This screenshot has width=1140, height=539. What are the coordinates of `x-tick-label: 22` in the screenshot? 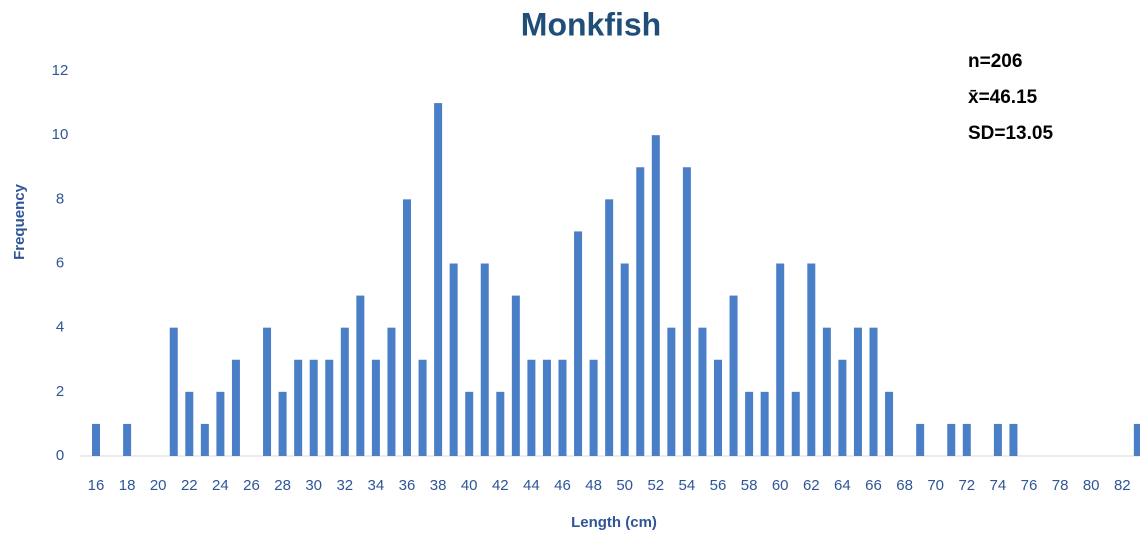 It's located at (189, 485).